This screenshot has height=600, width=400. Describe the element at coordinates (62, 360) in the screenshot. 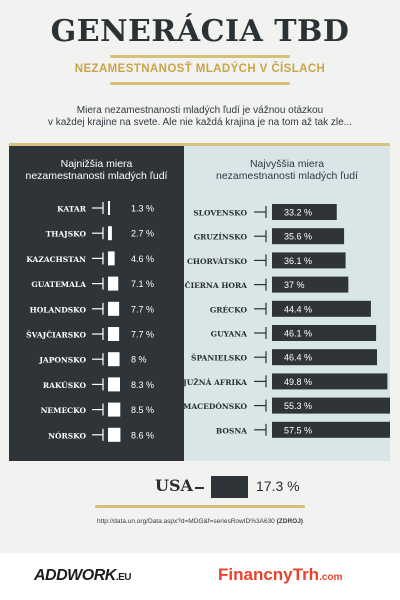

I see `category-label: JAPONSKO` at that location.